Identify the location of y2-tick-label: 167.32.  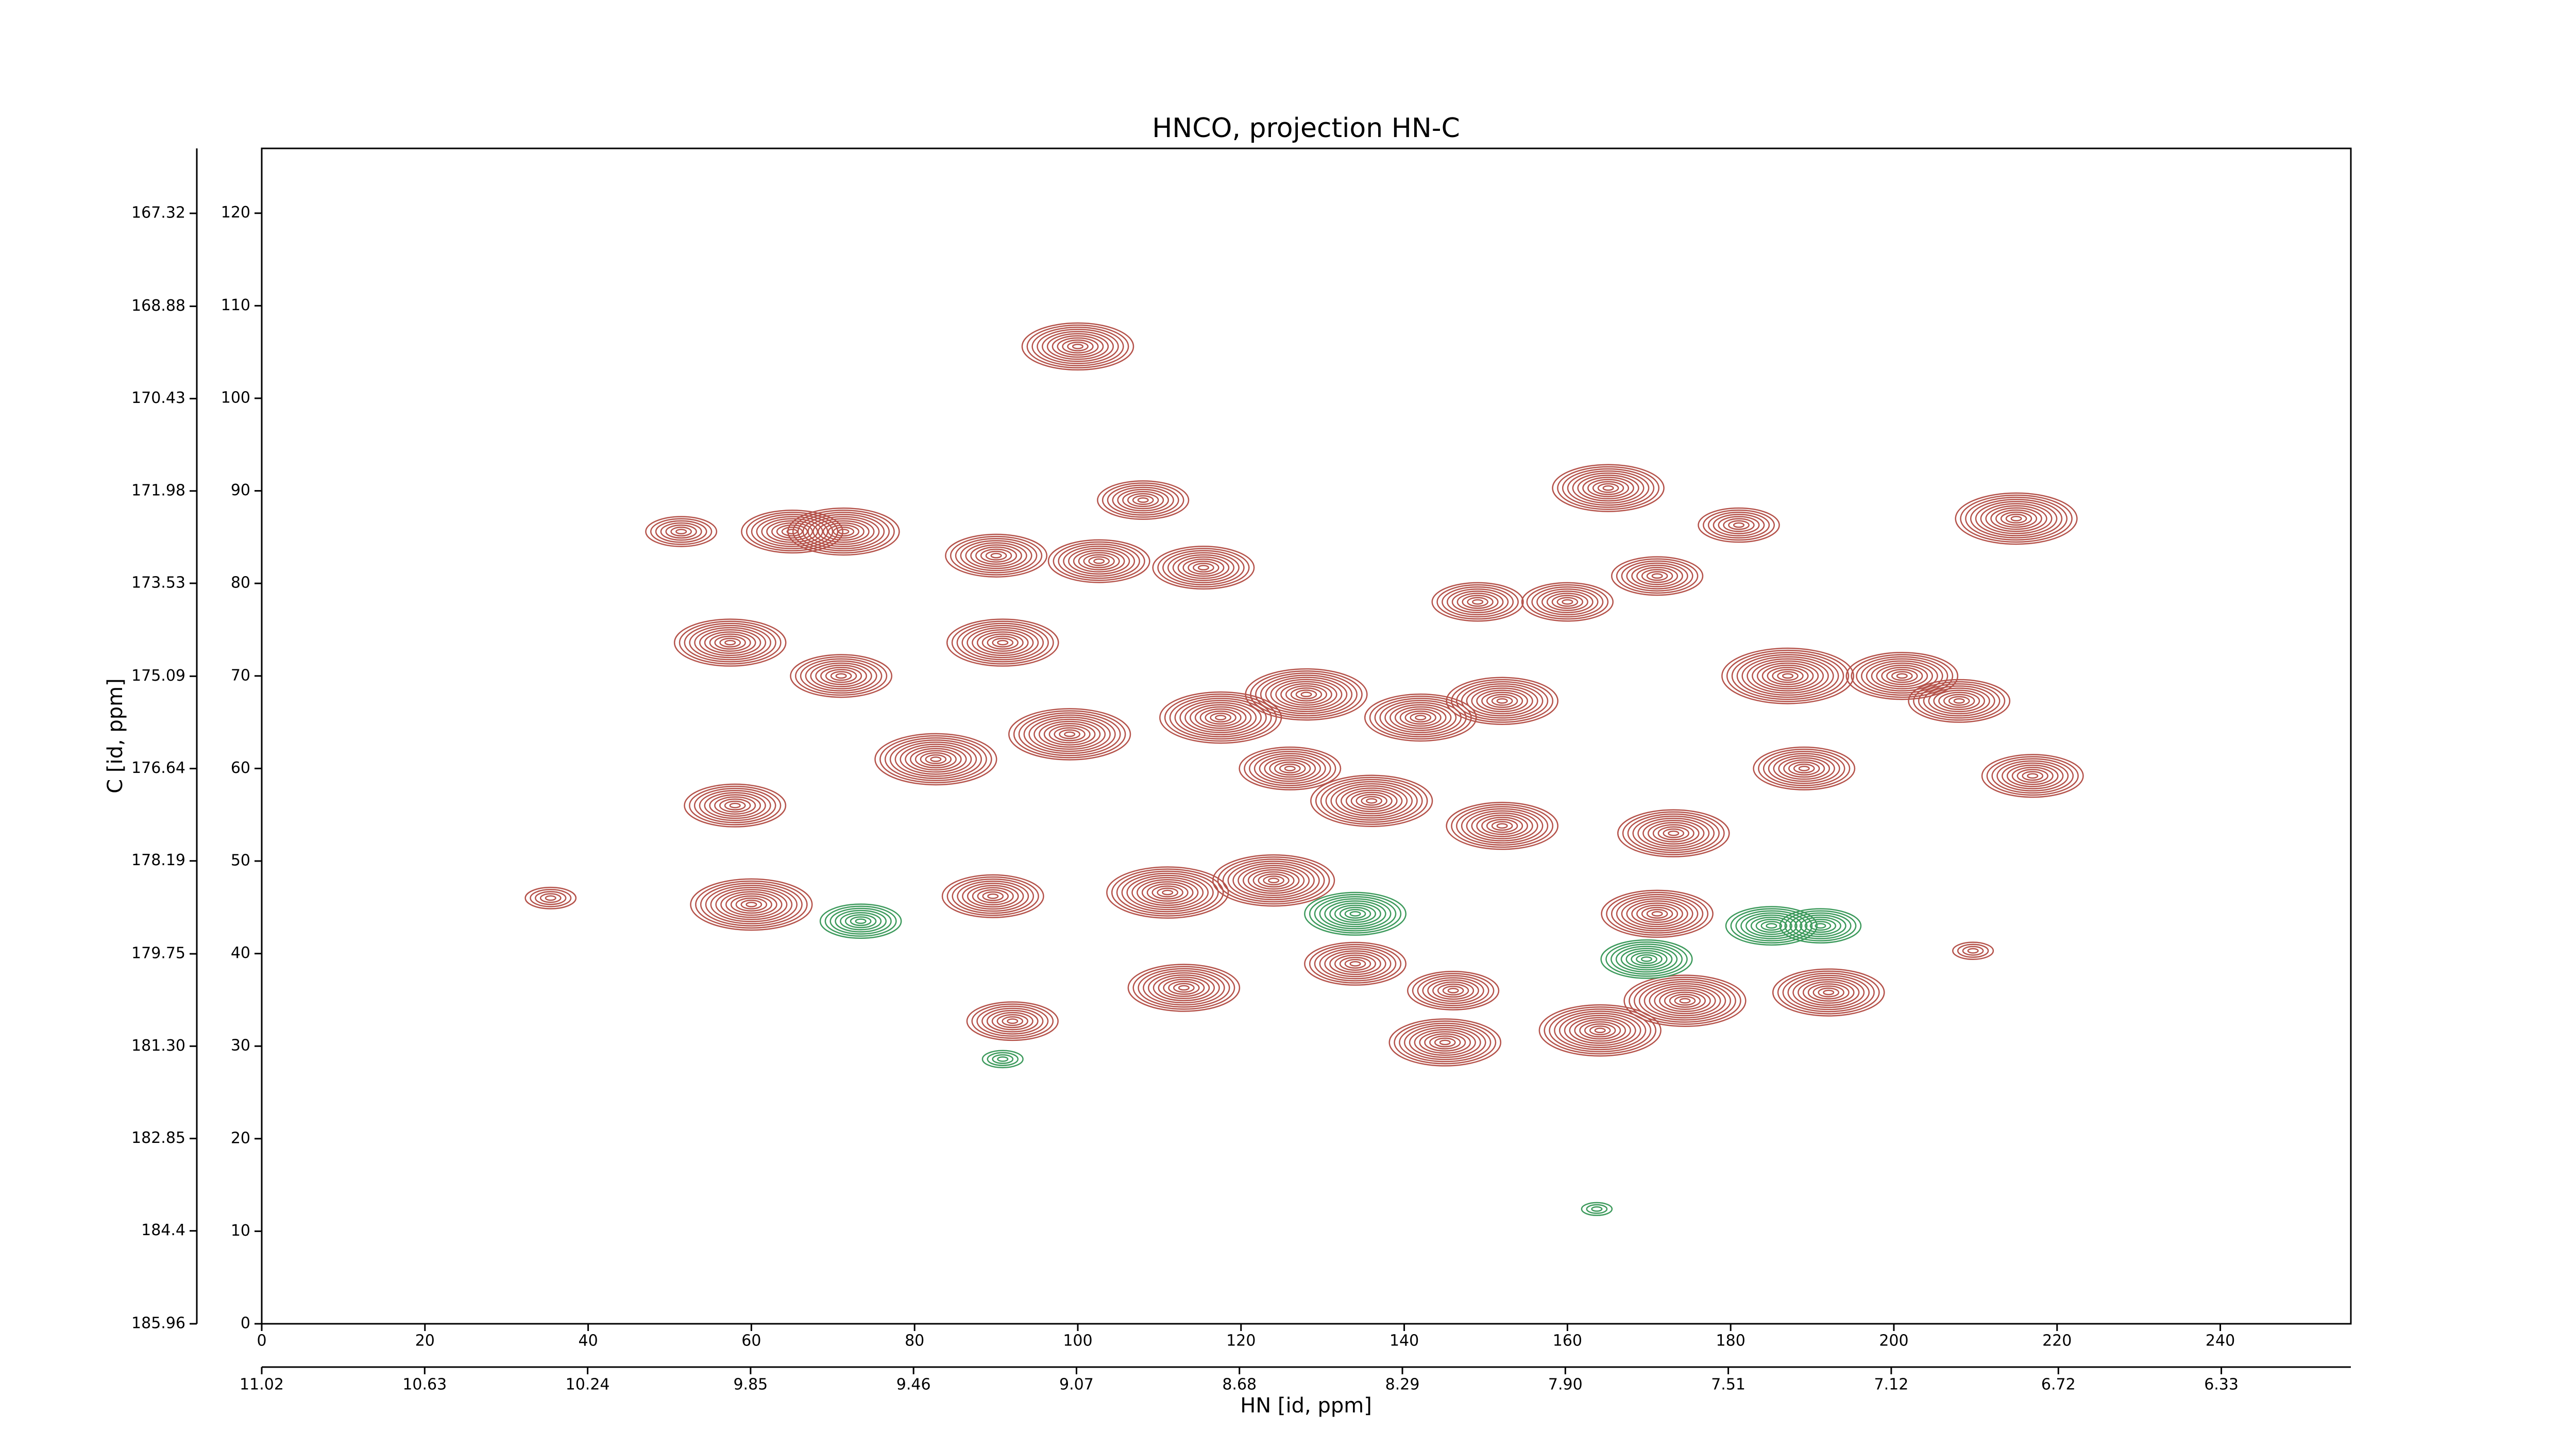
(158, 213).